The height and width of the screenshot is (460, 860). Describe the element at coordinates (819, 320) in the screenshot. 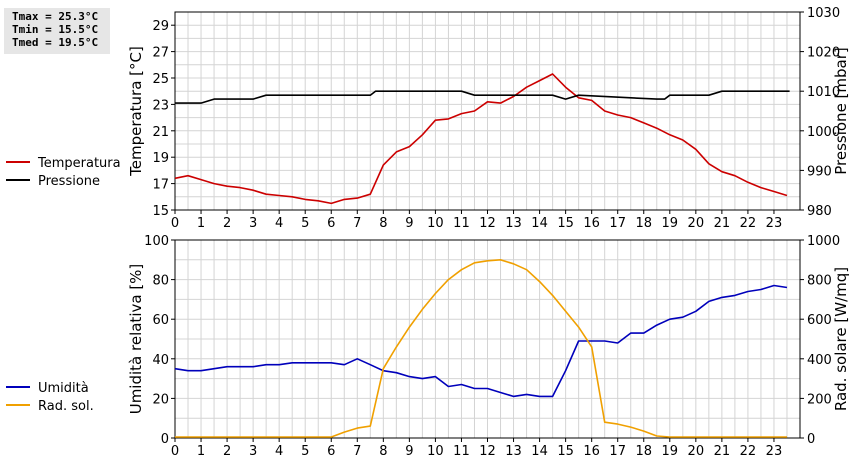

I see `right-y-tick-label: 600` at that location.